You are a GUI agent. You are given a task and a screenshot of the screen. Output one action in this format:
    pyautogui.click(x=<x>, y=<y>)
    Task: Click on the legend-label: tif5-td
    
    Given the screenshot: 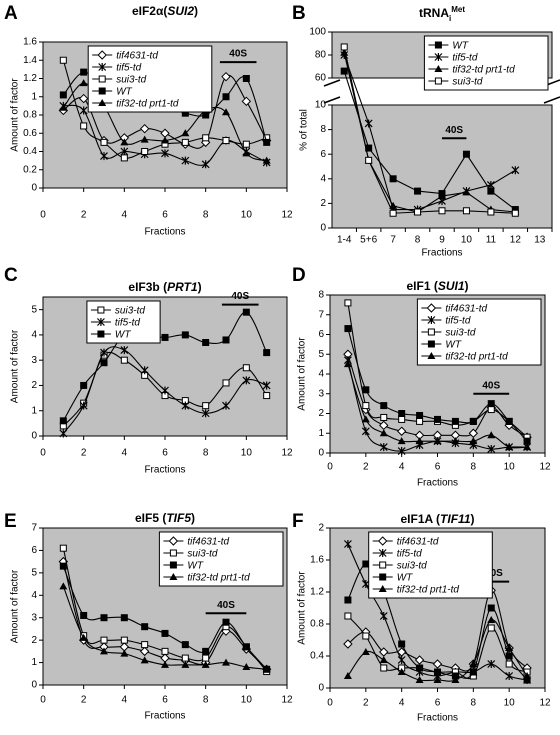 What is the action you would take?
    pyautogui.click(x=409, y=554)
    